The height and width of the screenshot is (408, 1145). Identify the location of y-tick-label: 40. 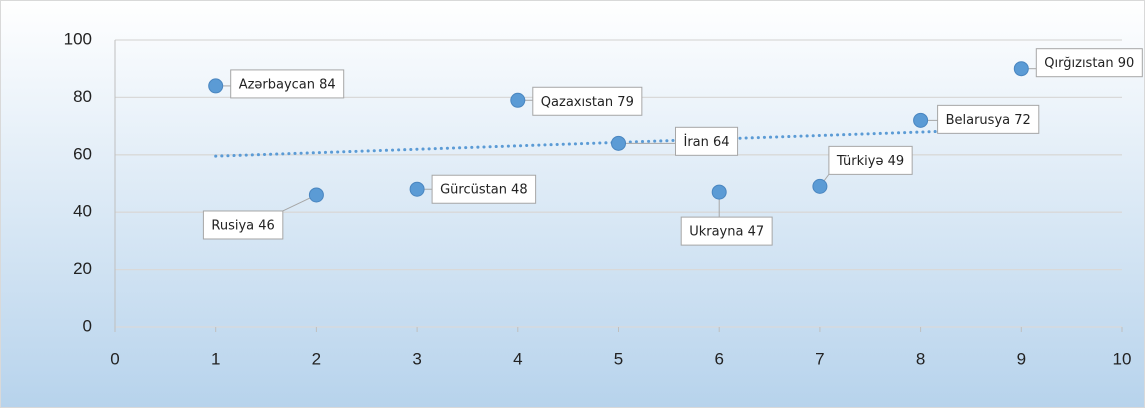
(82, 211).